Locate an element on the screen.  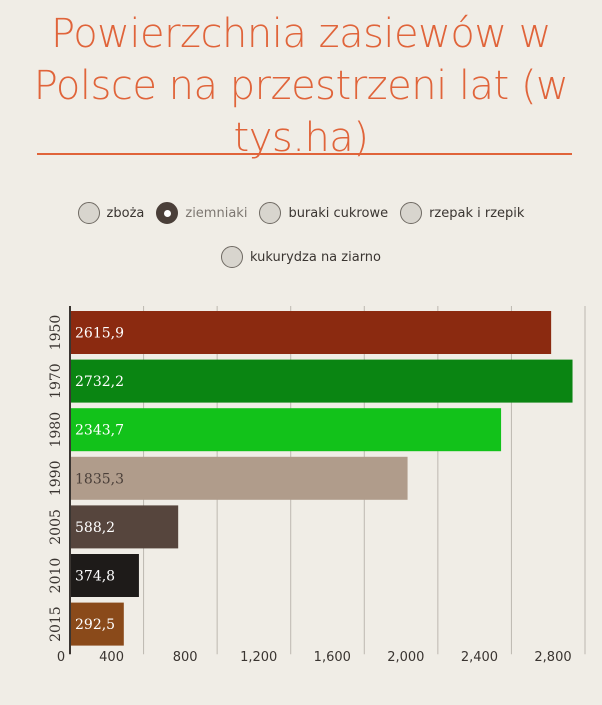
data-label: 2732,2 is located at coordinates (99, 382).